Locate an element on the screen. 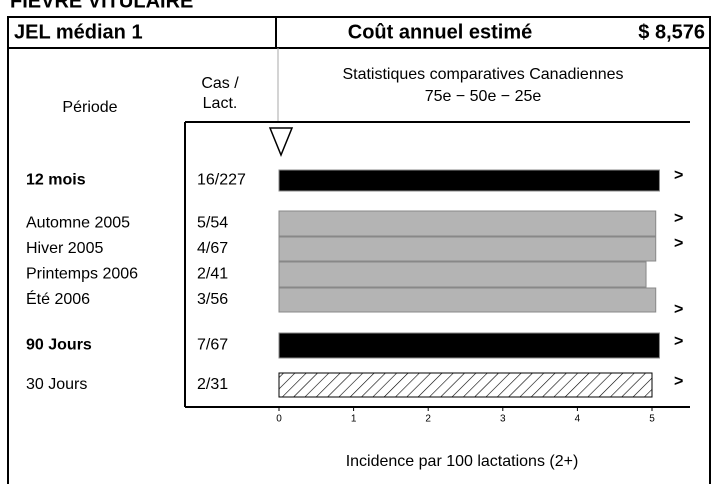  x-axis-label: Incidence par 100 lactations (2+) is located at coordinates (462, 461).